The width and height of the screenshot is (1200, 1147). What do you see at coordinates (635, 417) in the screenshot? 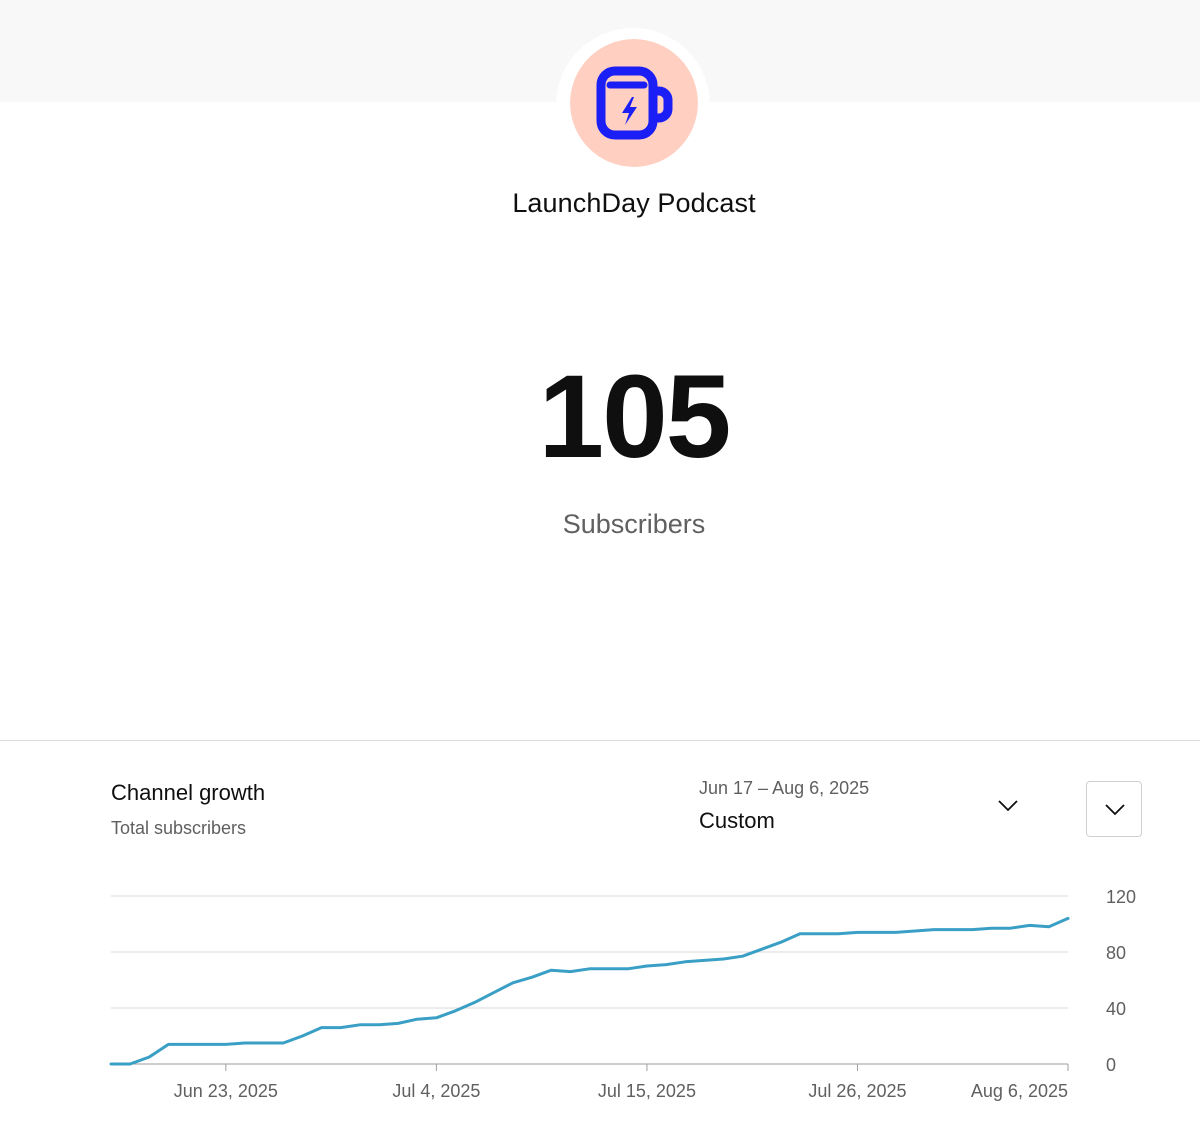
I see `subscriber-count: 105` at bounding box center [635, 417].